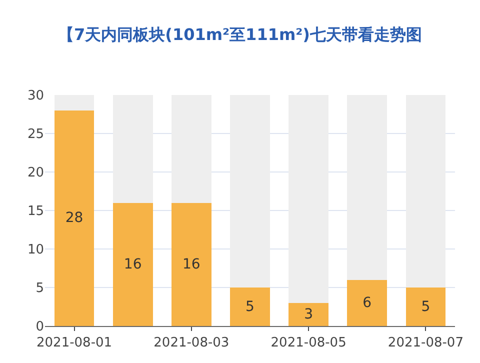 This screenshot has height=363, width=480. What do you see at coordinates (192, 343) in the screenshot?
I see `x-tick-label: 2021-08-03` at bounding box center [192, 343].